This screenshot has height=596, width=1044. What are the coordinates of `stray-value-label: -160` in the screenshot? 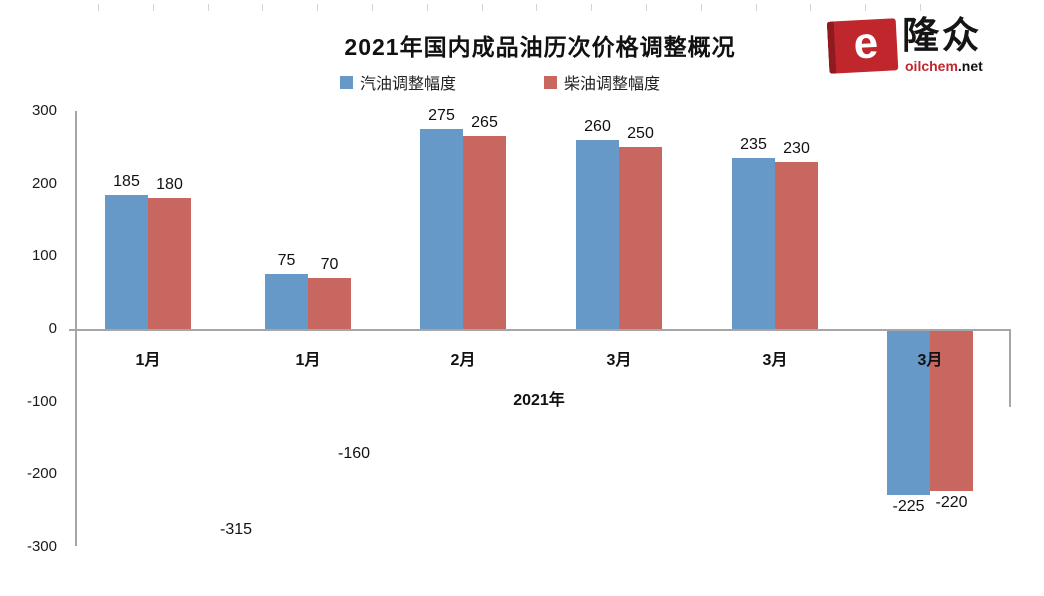 It's located at (354, 453).